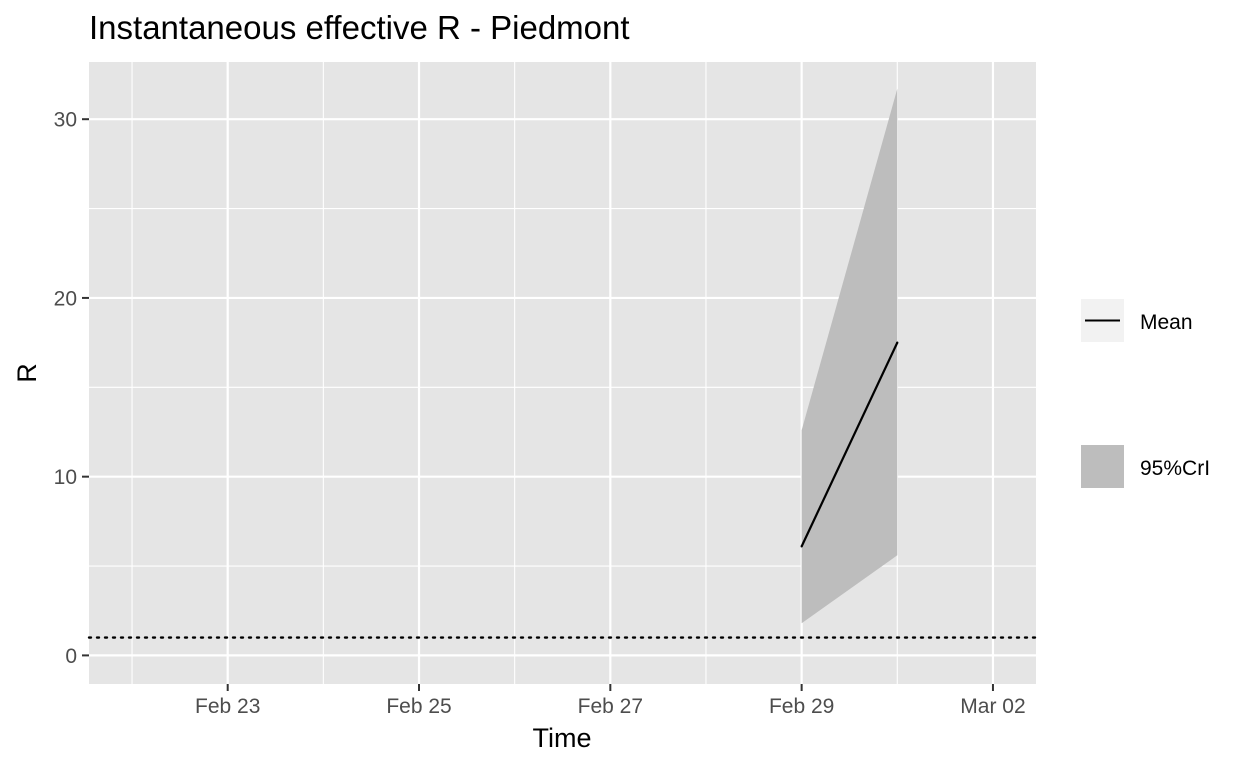  Describe the element at coordinates (1166, 322) in the screenshot. I see `legend-label-mean: Mean` at that location.